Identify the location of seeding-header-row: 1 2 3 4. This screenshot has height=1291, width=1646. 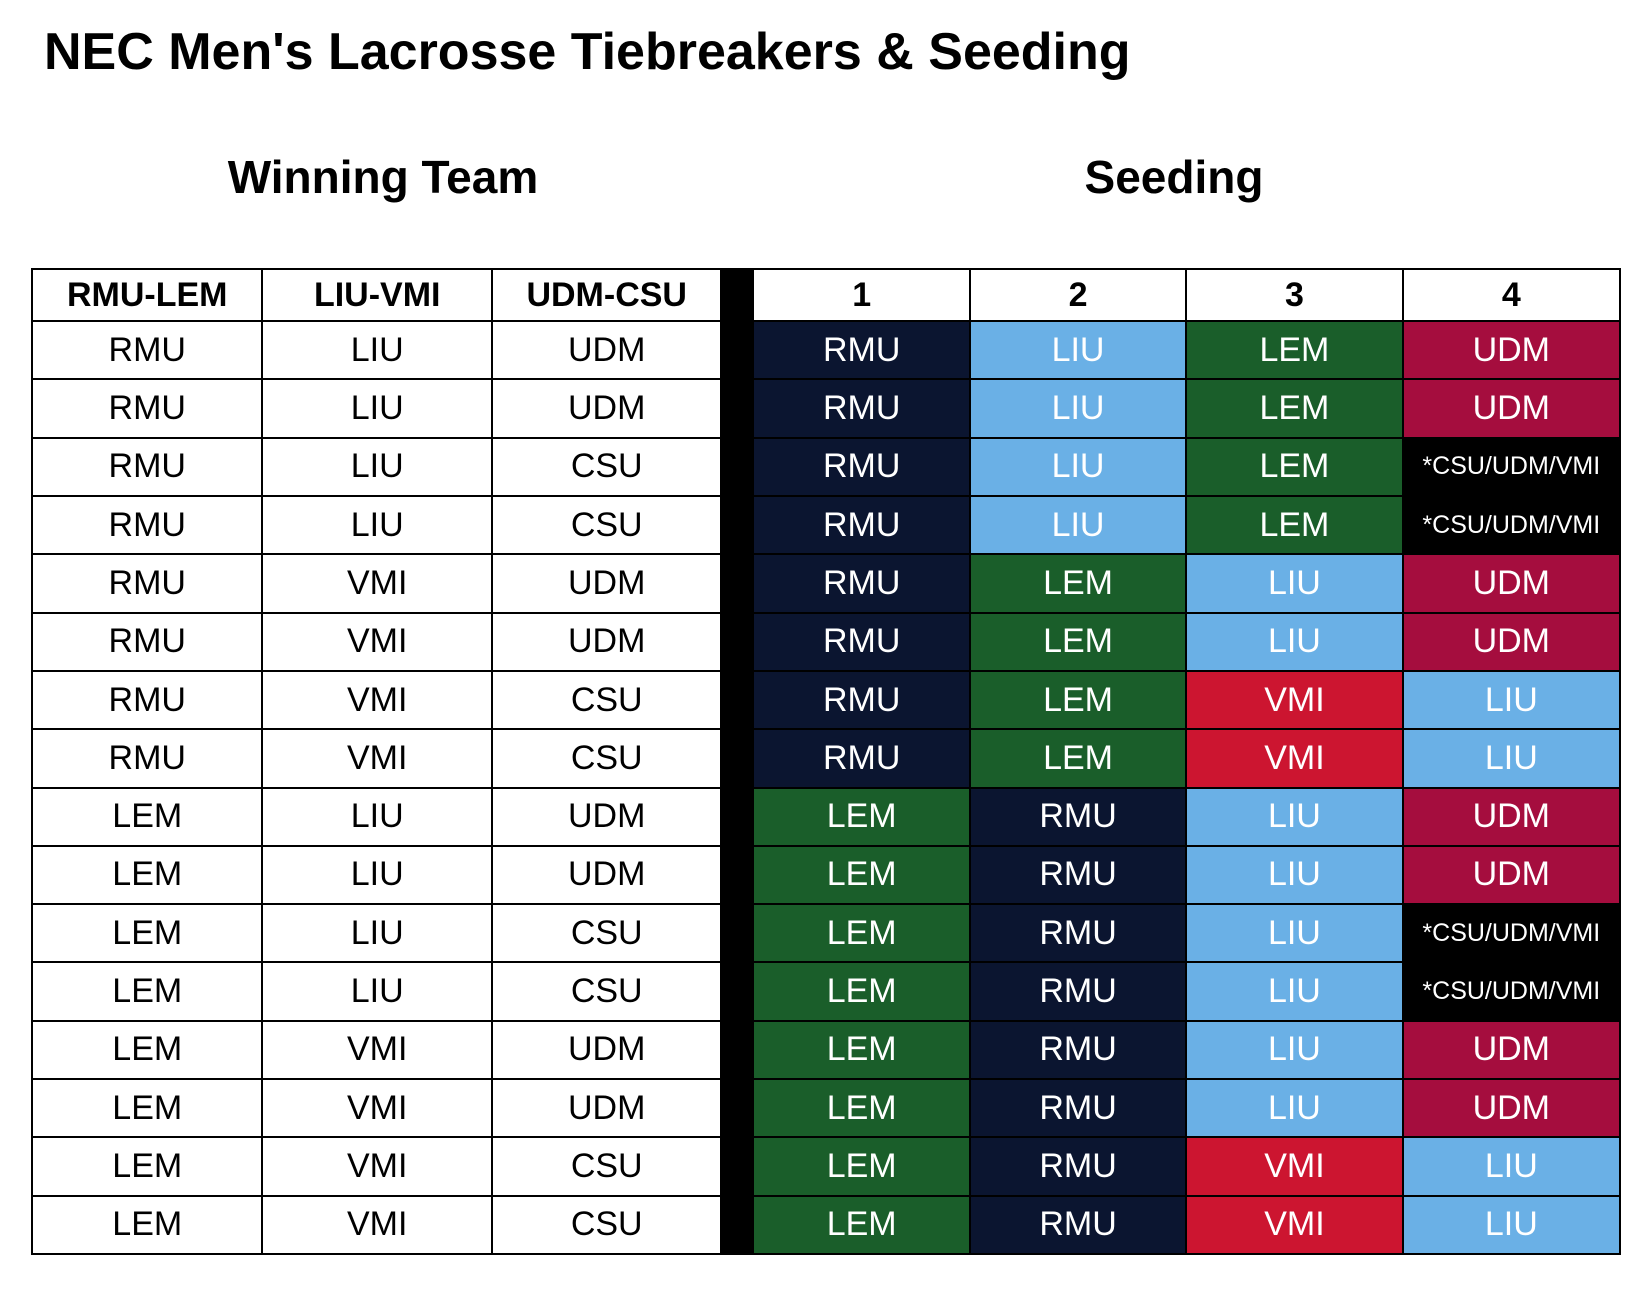
(1185, 296).